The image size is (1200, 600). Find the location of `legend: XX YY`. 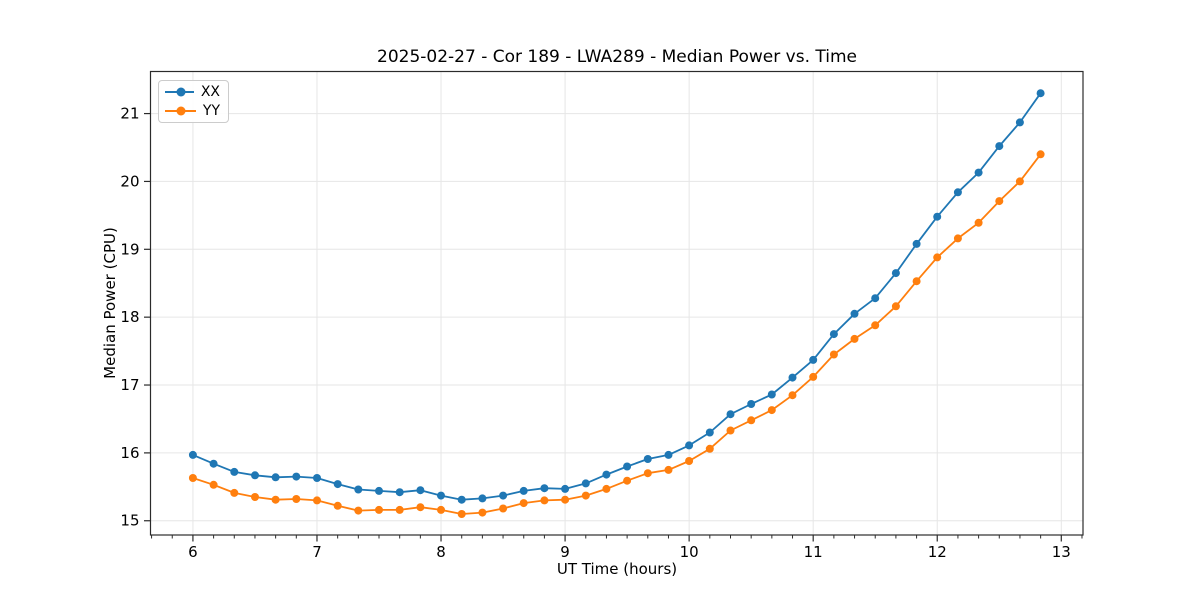

legend: XX YY is located at coordinates (193, 101).